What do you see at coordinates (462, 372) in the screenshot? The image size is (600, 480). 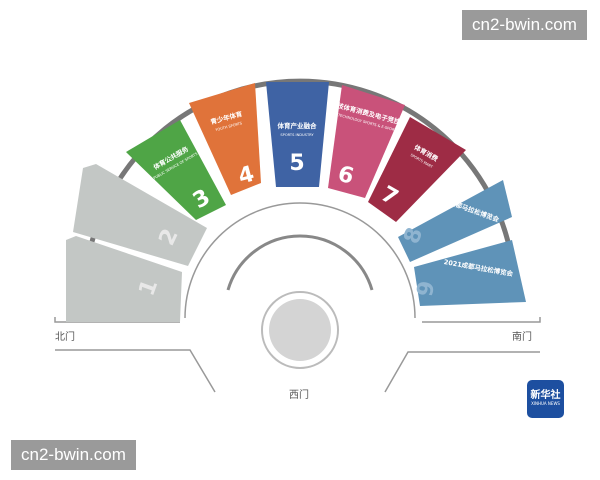 I see `west-right-wall` at bounding box center [462, 372].